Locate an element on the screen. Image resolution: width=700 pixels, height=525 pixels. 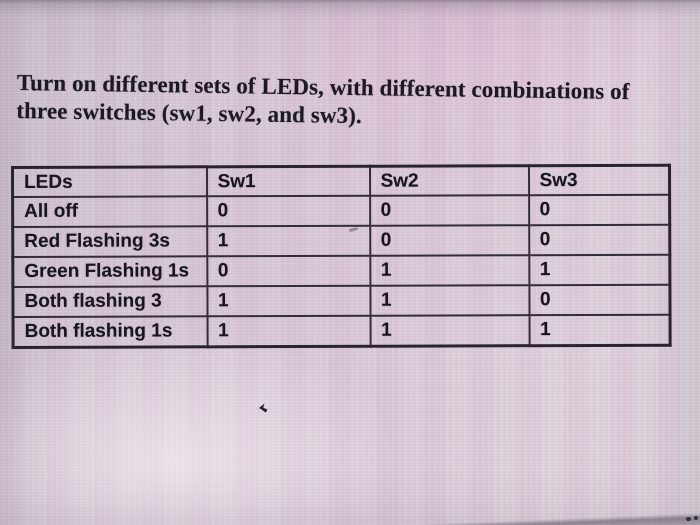
table-row: Both flashing 3 1 1 0 is located at coordinates (341, 300).